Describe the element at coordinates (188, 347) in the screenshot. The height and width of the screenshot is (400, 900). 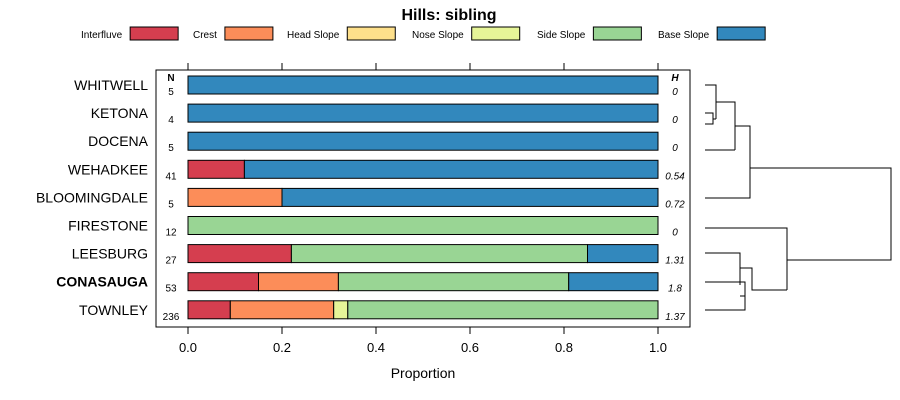
I see `x-tick-label: 0.0` at that location.